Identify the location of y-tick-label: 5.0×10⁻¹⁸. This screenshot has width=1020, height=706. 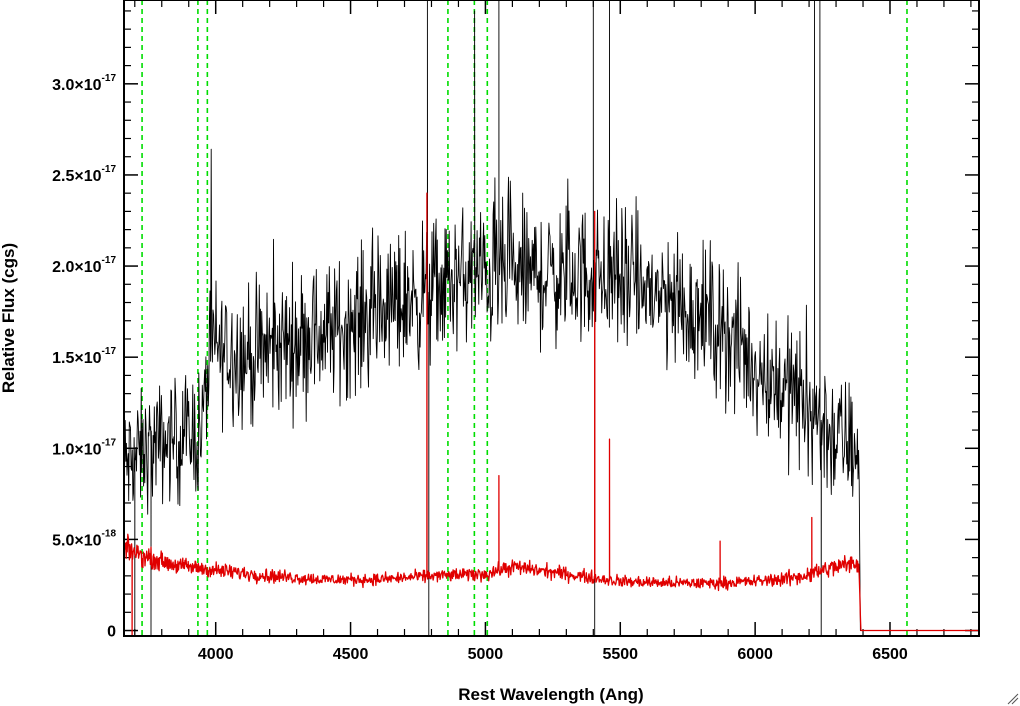
(84, 538).